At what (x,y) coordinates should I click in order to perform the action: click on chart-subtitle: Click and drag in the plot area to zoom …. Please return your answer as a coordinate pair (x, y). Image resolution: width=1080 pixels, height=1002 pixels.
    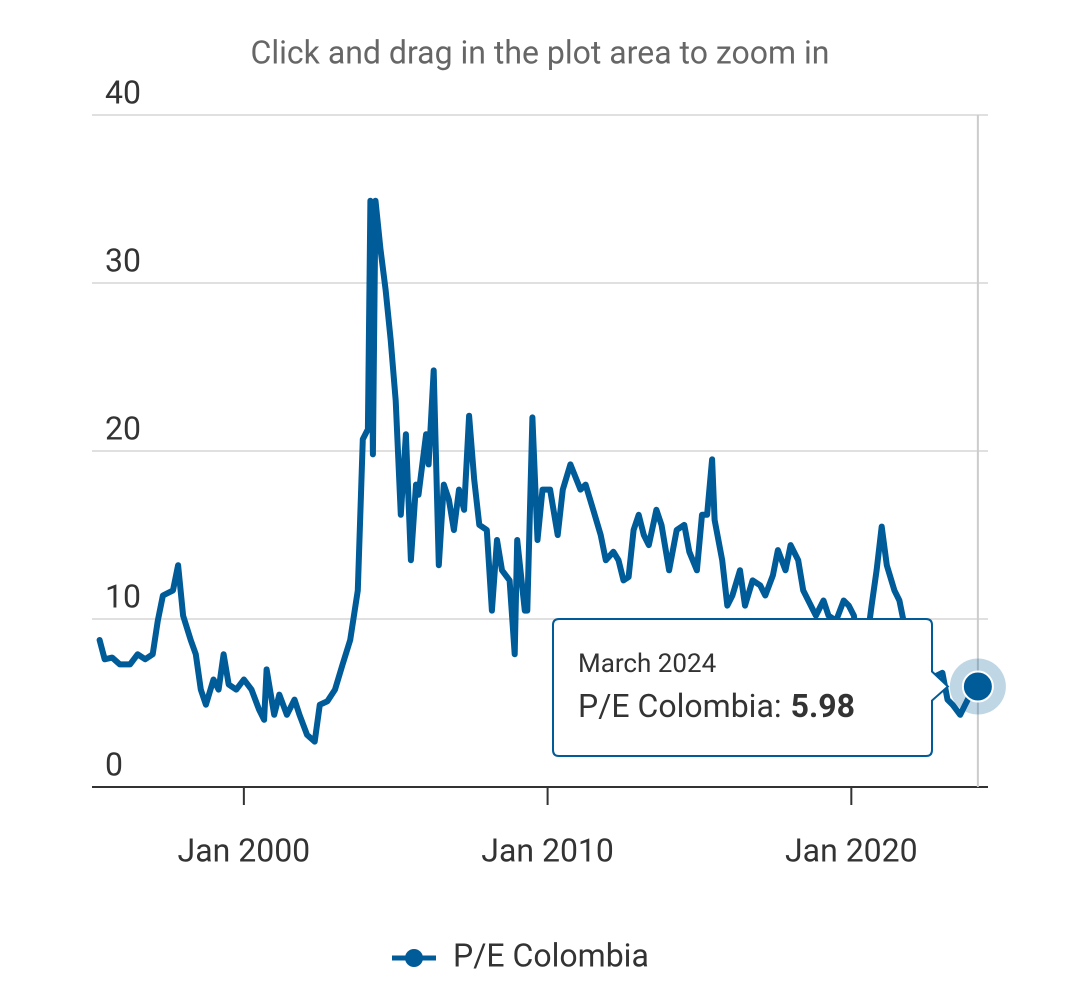
    Looking at the image, I should click on (540, 52).